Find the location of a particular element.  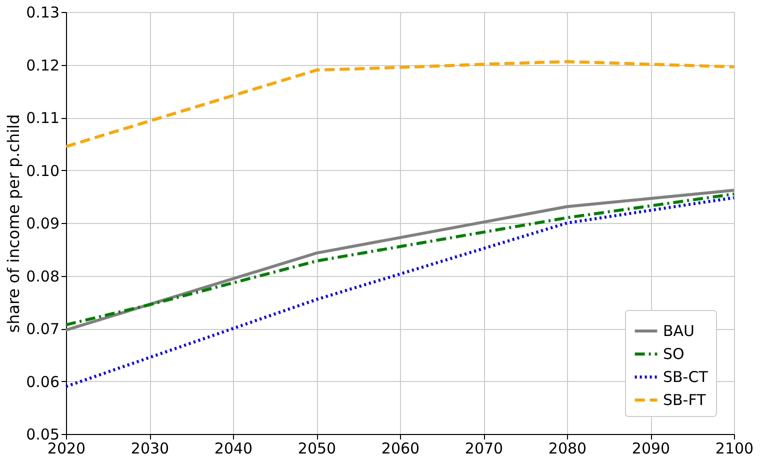

x-tick-label: 2030 is located at coordinates (150, 449).